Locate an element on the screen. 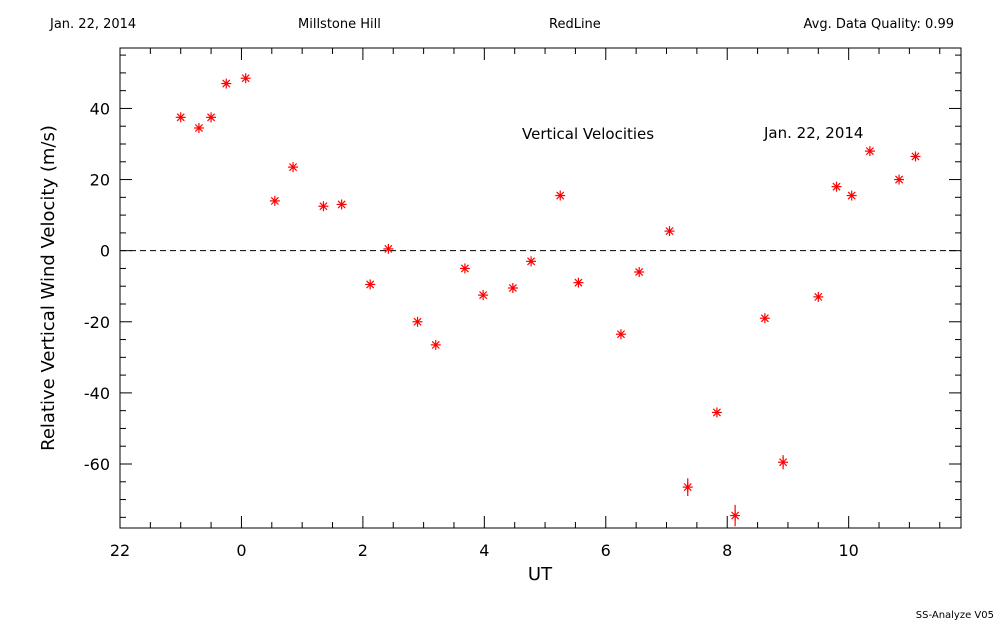 The width and height of the screenshot is (1000, 625). x-axis-label: UT is located at coordinates (540, 574).